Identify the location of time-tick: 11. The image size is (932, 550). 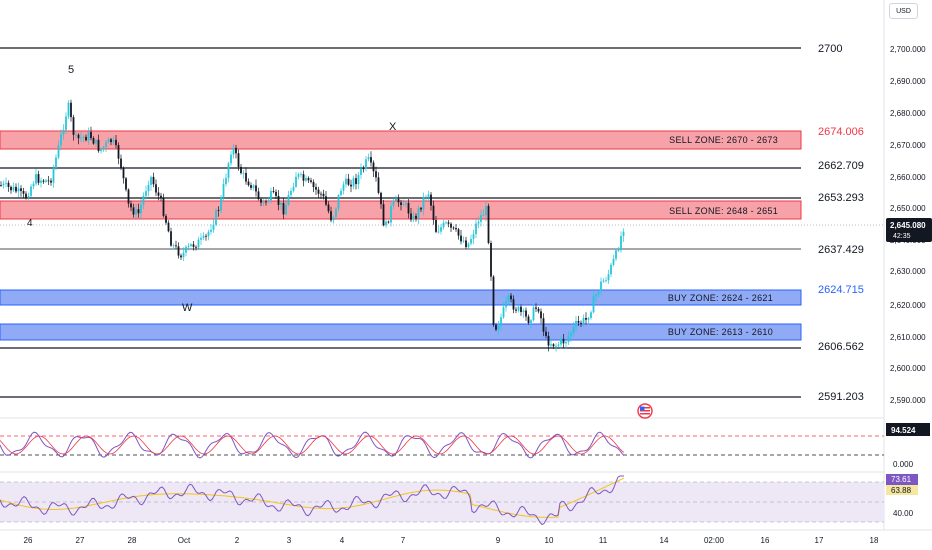
(603, 540).